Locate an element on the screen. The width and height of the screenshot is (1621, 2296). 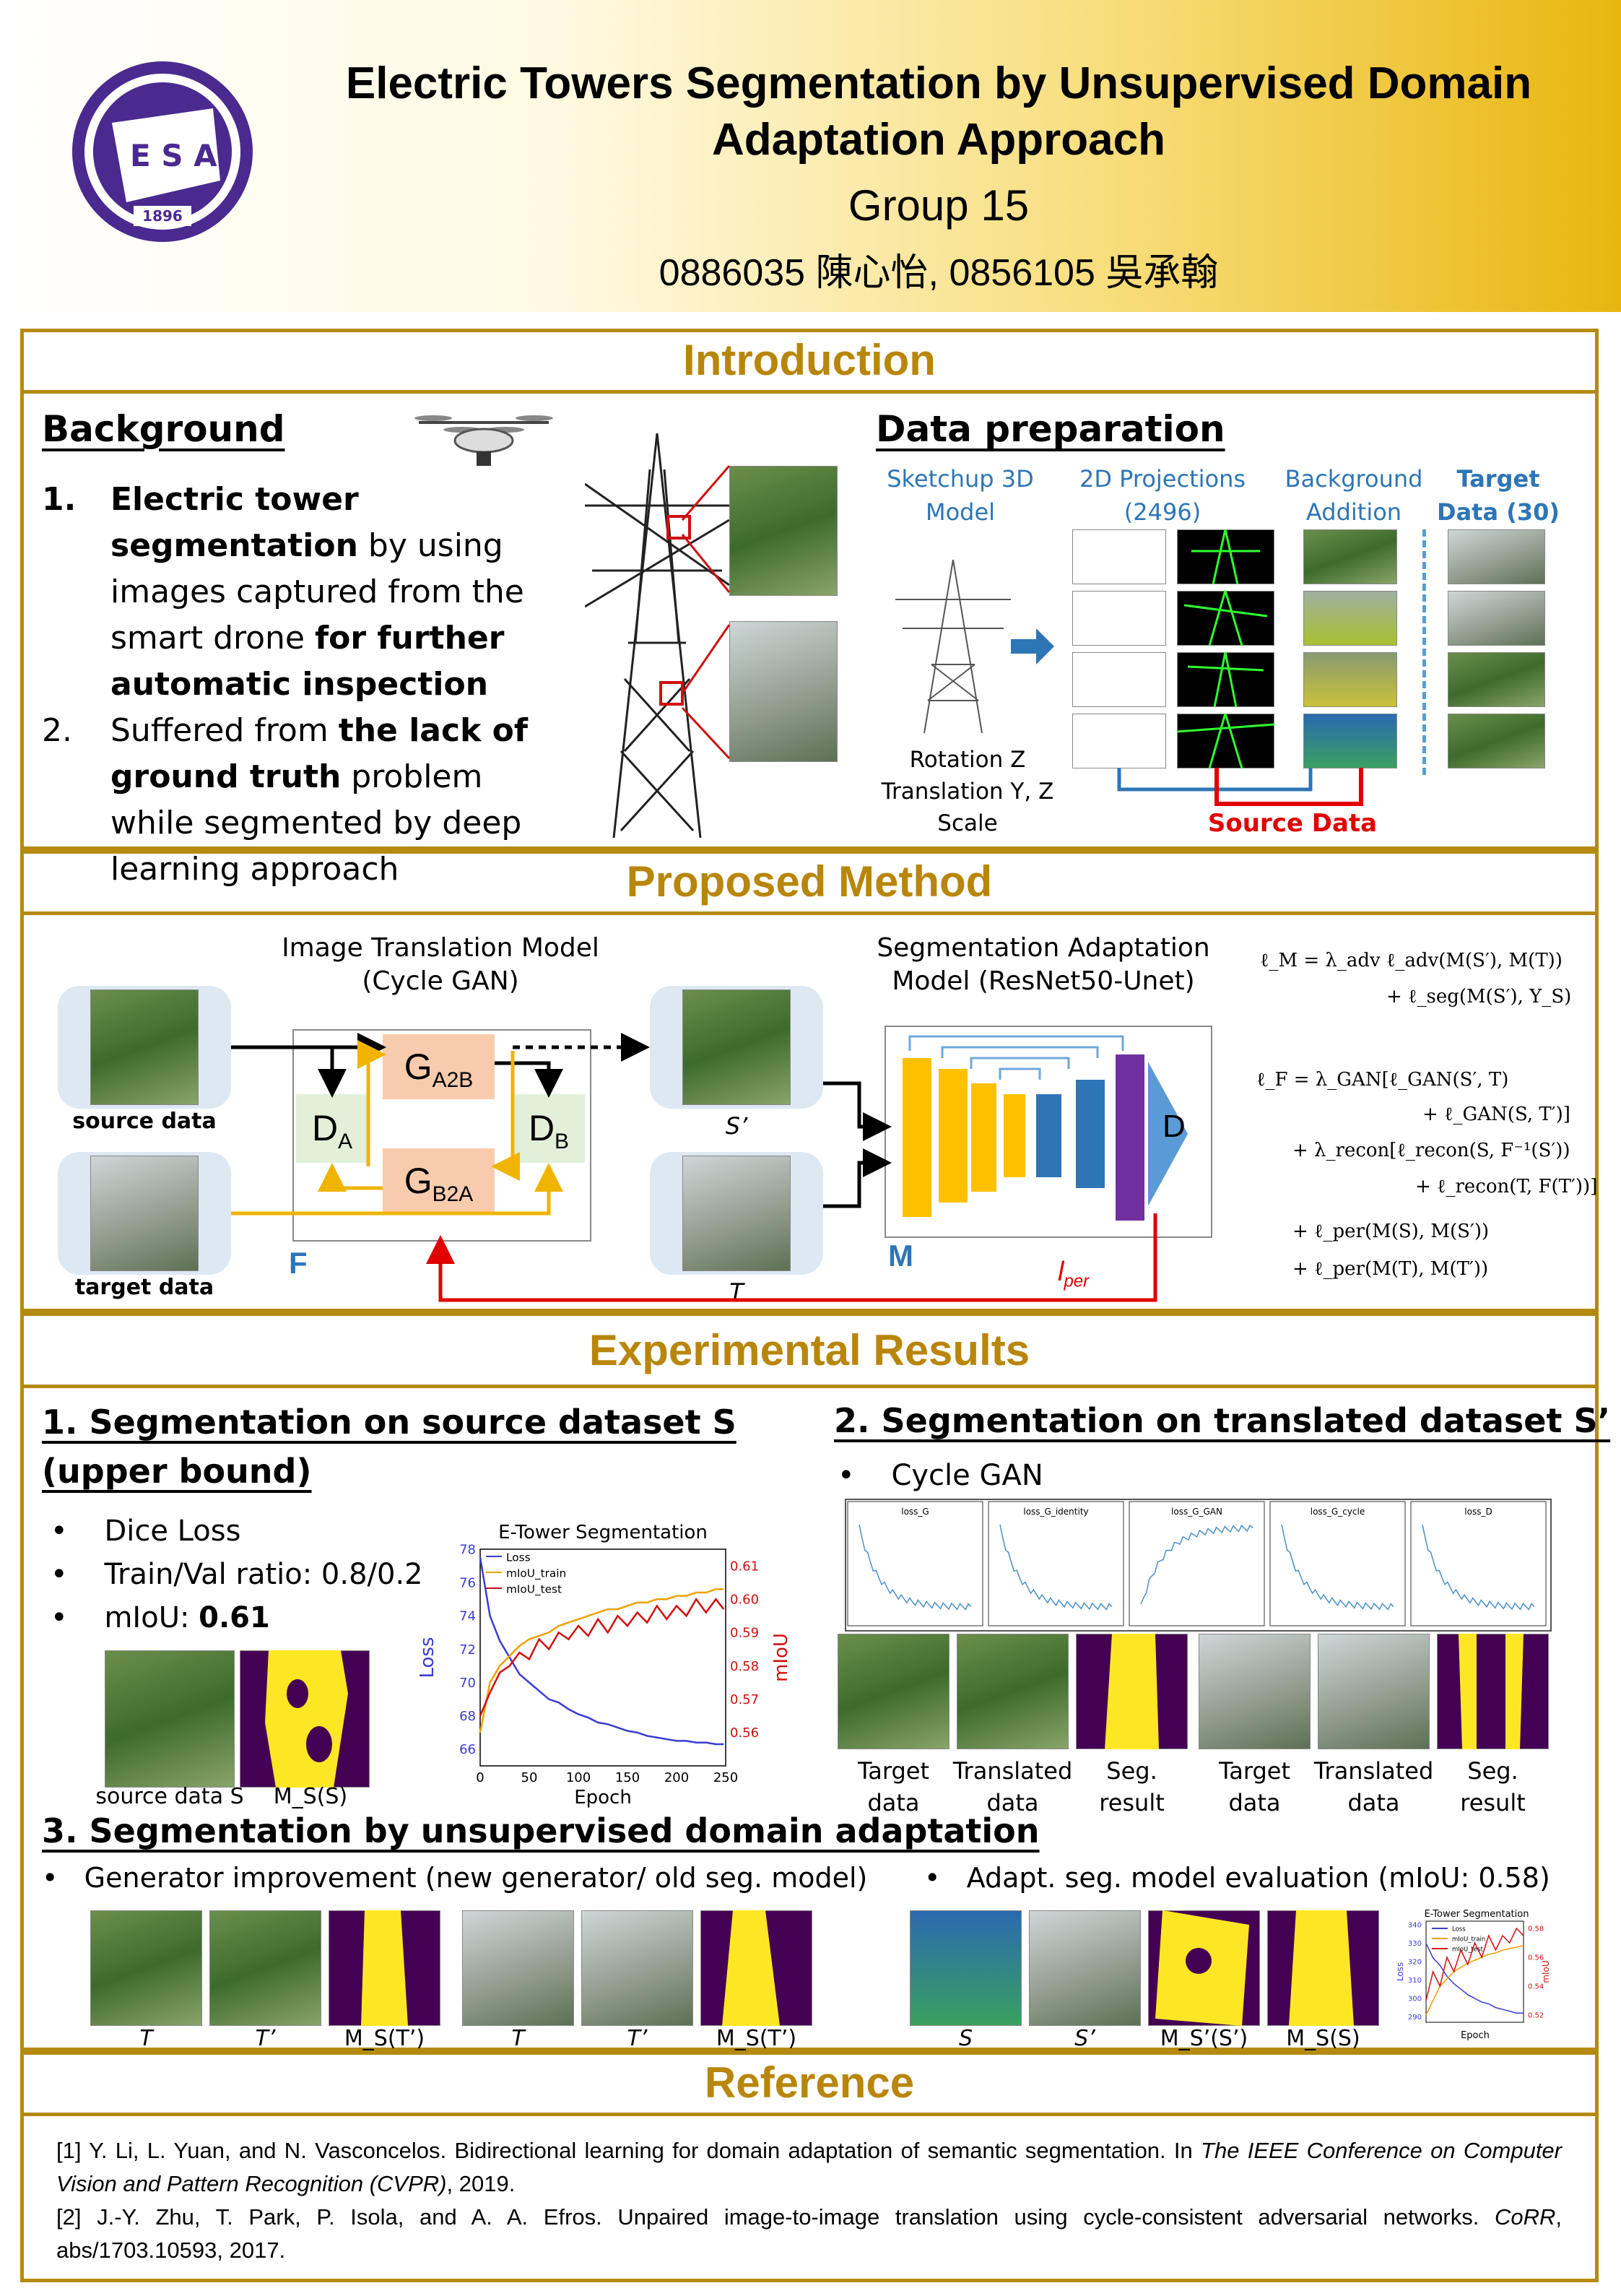
transform-line1: Rotation Z is located at coordinates (967, 760).